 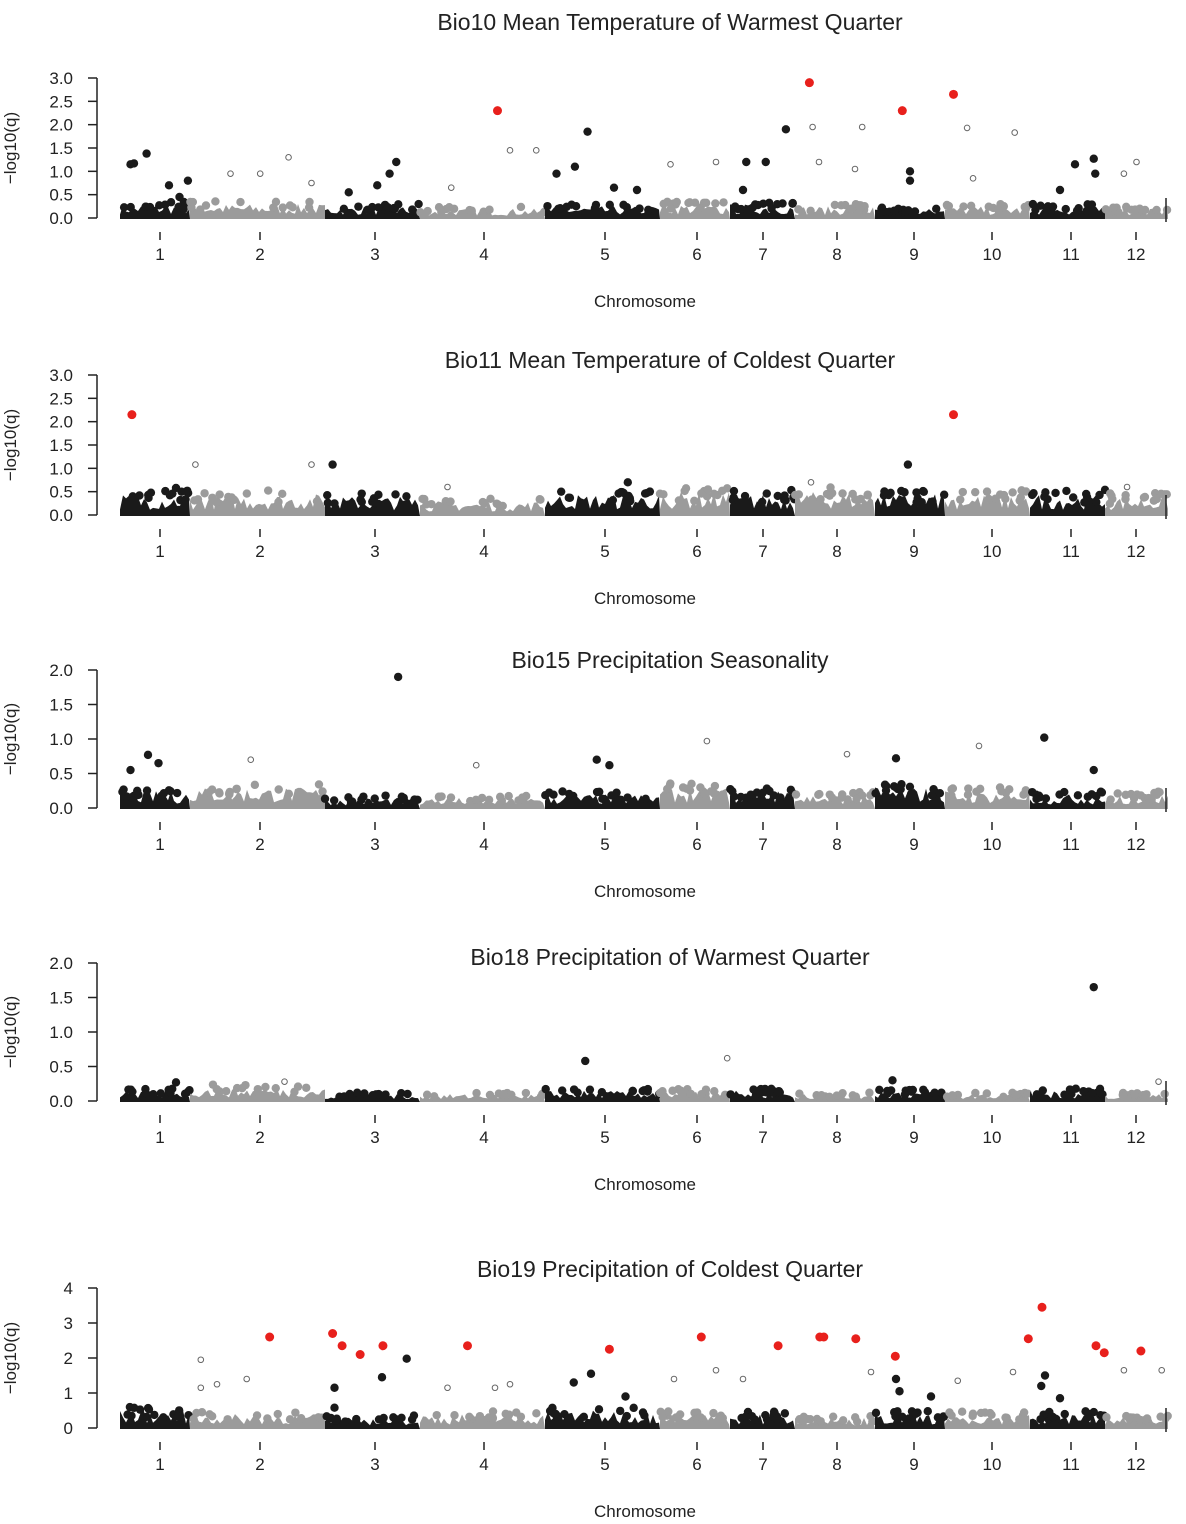 I want to click on y-tick-label: 0.0, so click(x=61, y=515).